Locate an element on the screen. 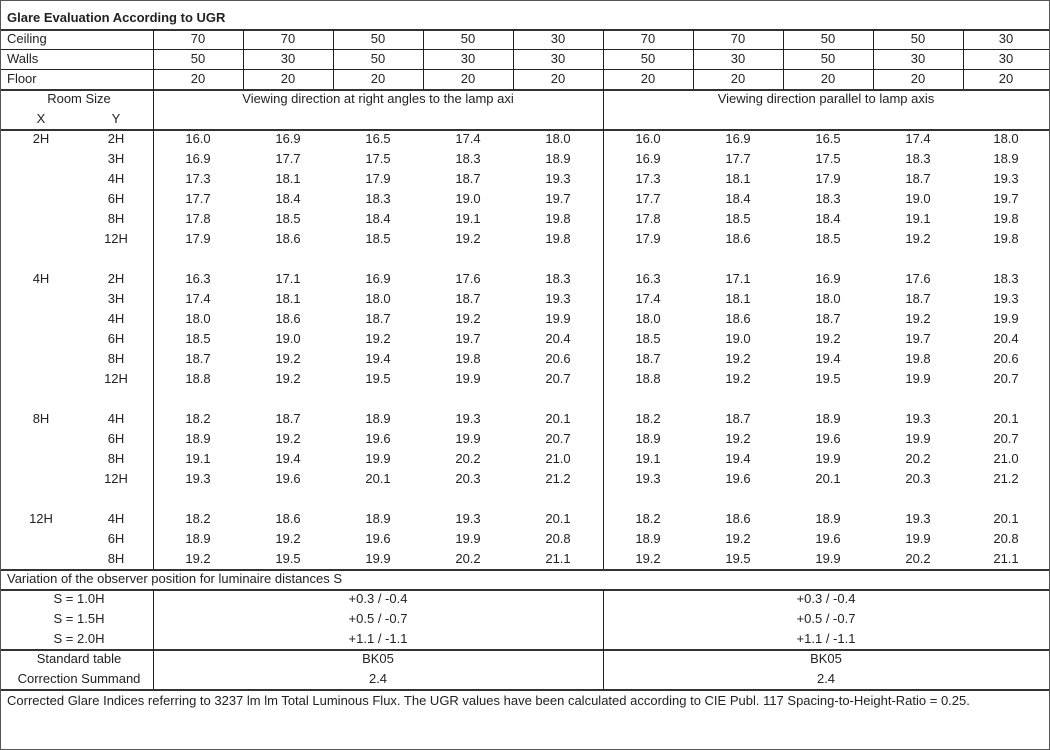 The height and width of the screenshot is (750, 1050). reflectance-value: 70 is located at coordinates (738, 38).